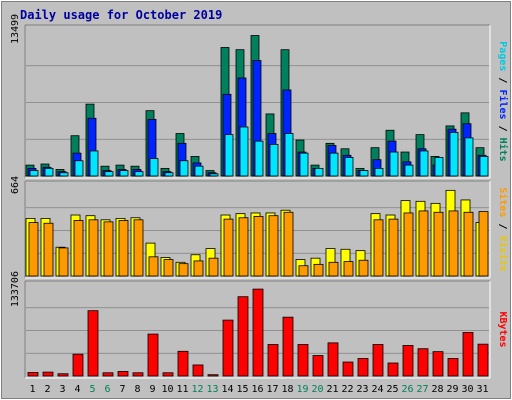  Describe the element at coordinates (482, 389) in the screenshot. I see `x-tick-label-day-31: 31` at that location.